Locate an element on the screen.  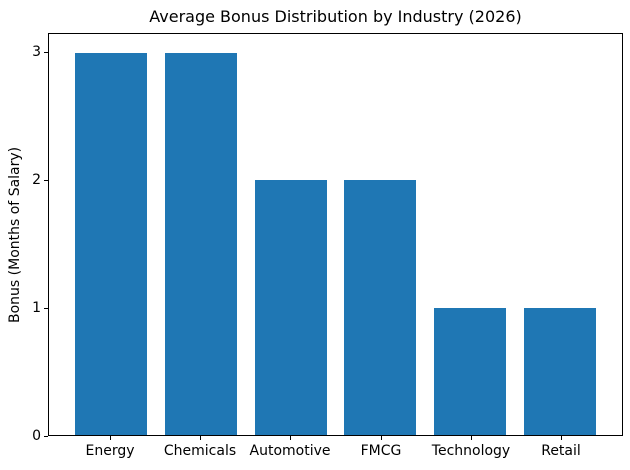
x-tick-label-retail: Retail is located at coordinates (561, 451).